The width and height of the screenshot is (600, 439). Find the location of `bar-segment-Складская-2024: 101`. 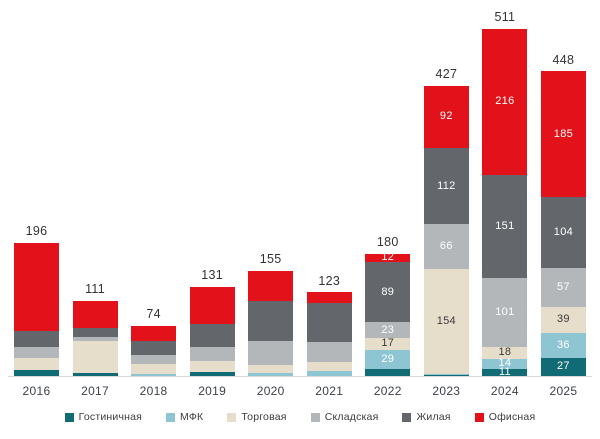

bar-segment-Складская-2024: 101 is located at coordinates (505, 312).